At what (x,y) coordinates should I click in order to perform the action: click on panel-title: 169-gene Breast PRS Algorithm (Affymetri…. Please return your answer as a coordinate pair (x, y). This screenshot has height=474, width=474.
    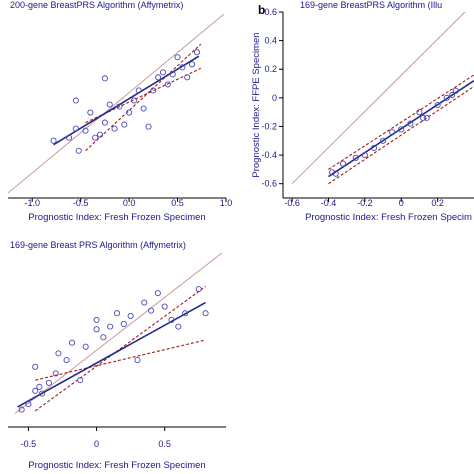
    Looking at the image, I should click on (98, 245).